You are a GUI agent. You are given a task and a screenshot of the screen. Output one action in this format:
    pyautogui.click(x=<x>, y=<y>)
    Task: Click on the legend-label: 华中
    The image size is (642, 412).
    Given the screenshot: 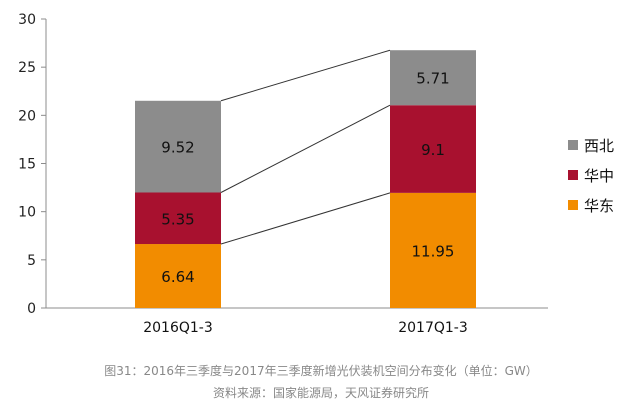 What is the action you would take?
    pyautogui.click(x=599, y=176)
    